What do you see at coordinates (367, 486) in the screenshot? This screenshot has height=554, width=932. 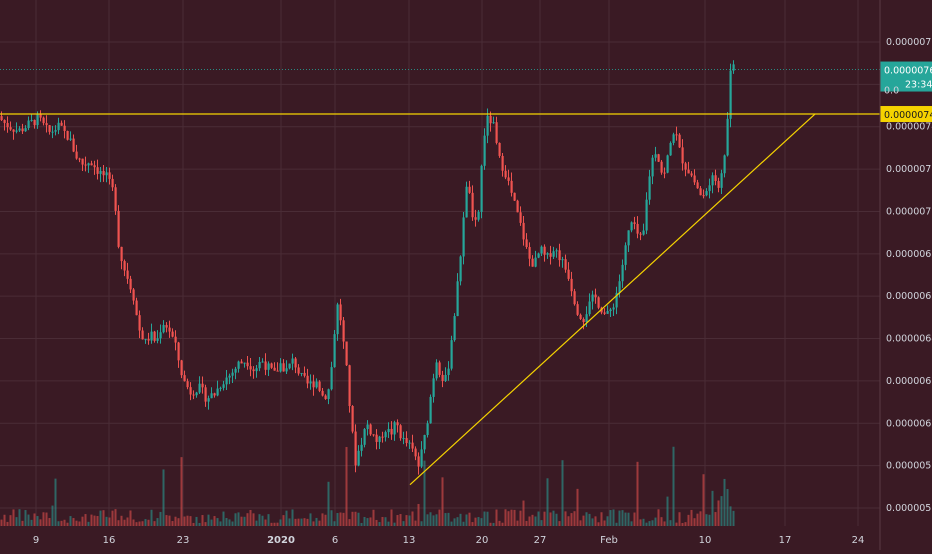 I see `volume-bars` at bounding box center [367, 486].